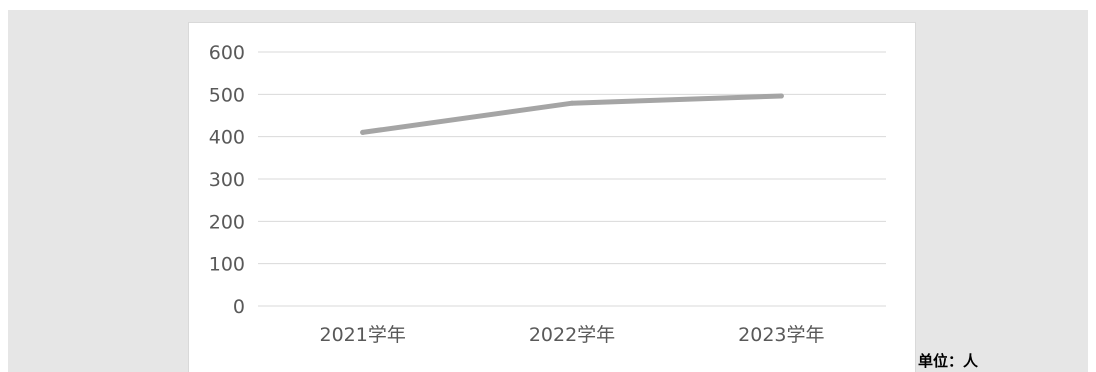 The width and height of the screenshot is (1096, 372). I want to click on x-tick-label: 2023学年, so click(781, 335).